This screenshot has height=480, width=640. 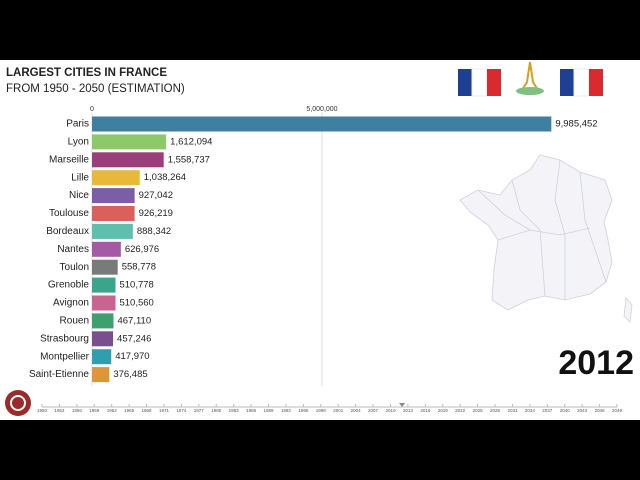 I want to click on category-label: Rouen, so click(x=74, y=321).